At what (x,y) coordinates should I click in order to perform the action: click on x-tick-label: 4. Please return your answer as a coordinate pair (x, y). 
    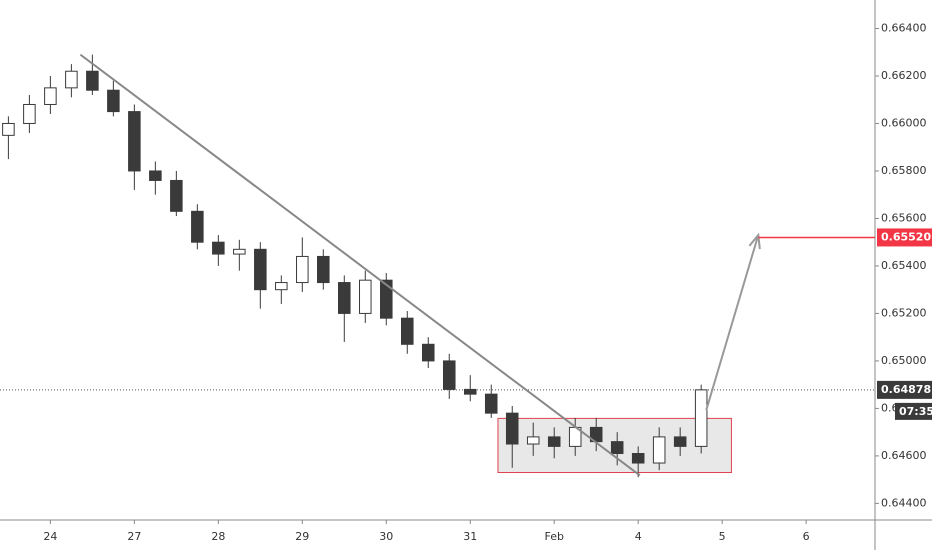
    Looking at the image, I should click on (638, 536).